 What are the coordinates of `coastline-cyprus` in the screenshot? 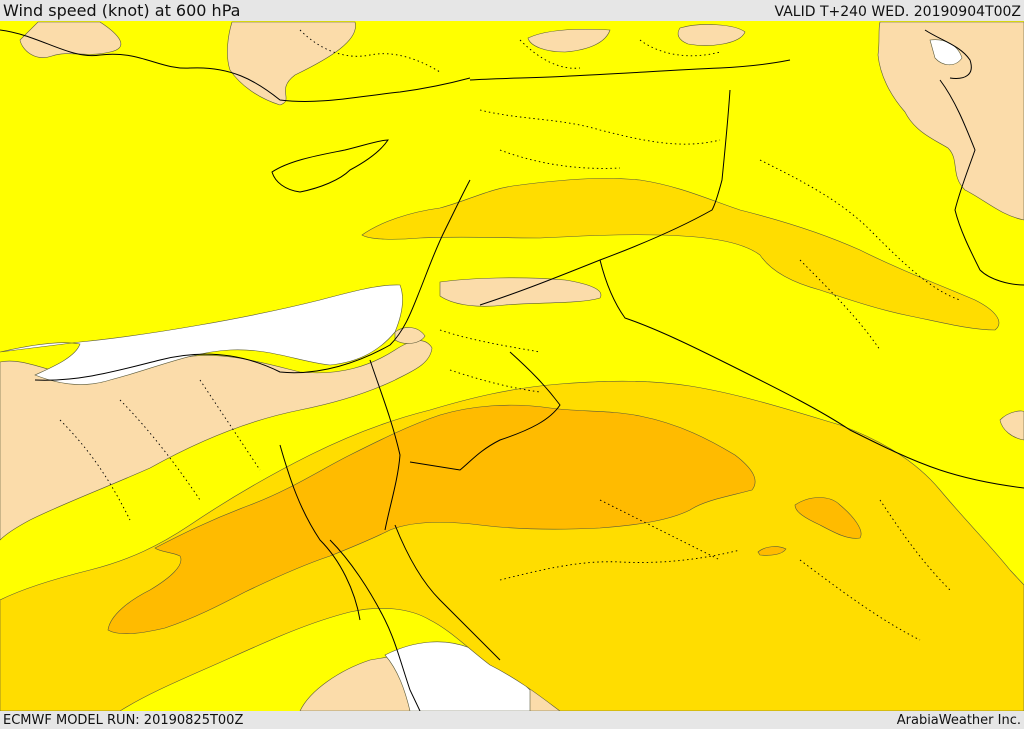 It's located at (330, 166).